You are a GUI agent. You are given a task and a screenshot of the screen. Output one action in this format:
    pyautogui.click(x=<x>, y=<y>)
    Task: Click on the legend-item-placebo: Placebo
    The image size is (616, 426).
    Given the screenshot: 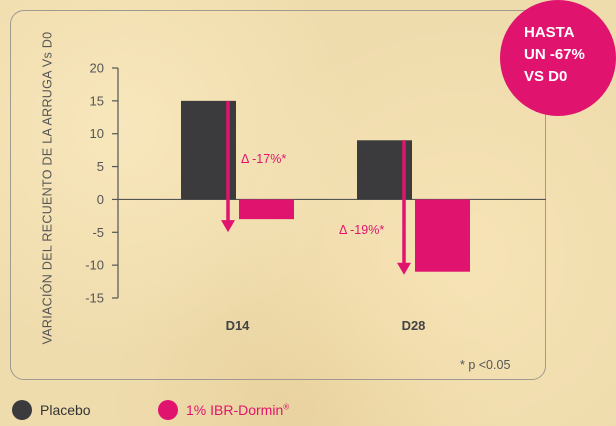 What is the action you would take?
    pyautogui.click(x=51, y=410)
    